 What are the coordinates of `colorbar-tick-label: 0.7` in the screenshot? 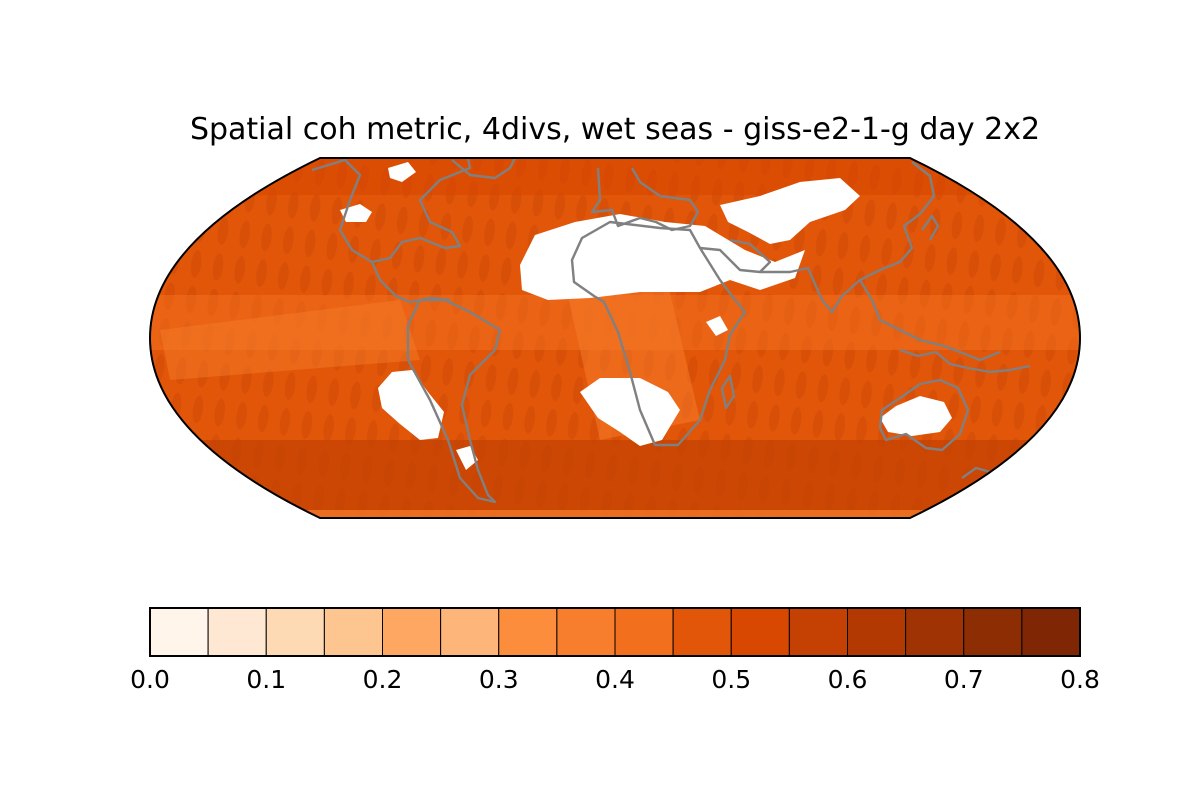 It's located at (964, 679).